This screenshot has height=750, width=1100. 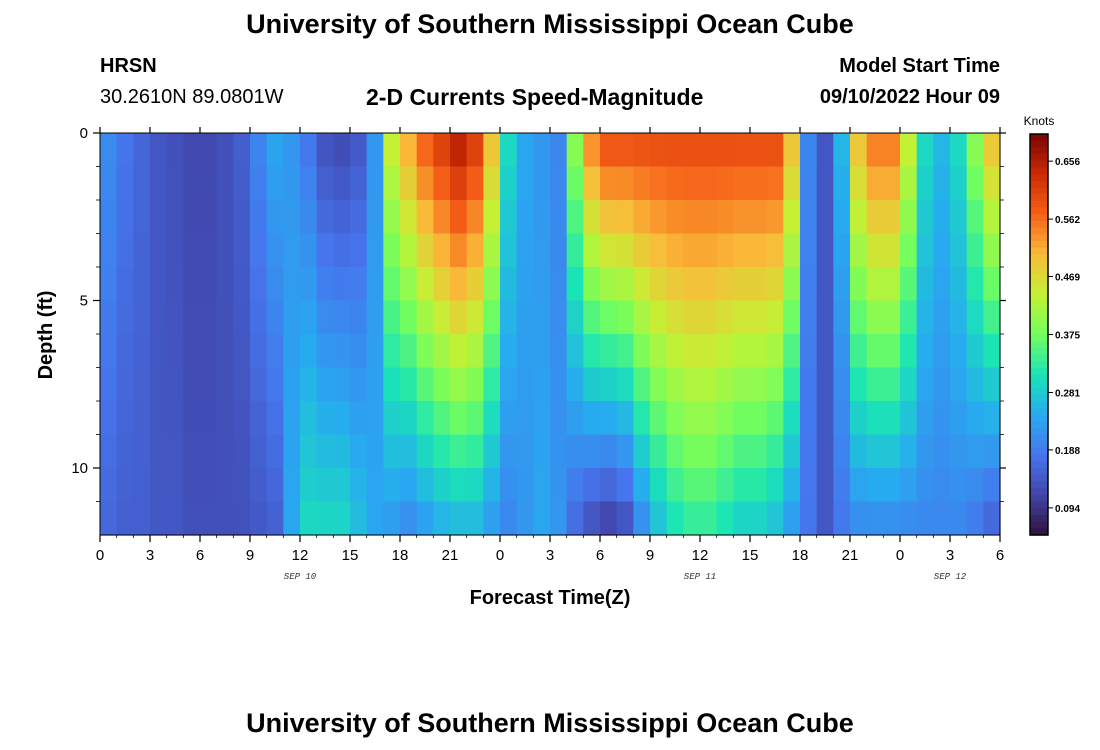 What do you see at coordinates (950, 555) in the screenshot?
I see `x-tick-label: 3` at bounding box center [950, 555].